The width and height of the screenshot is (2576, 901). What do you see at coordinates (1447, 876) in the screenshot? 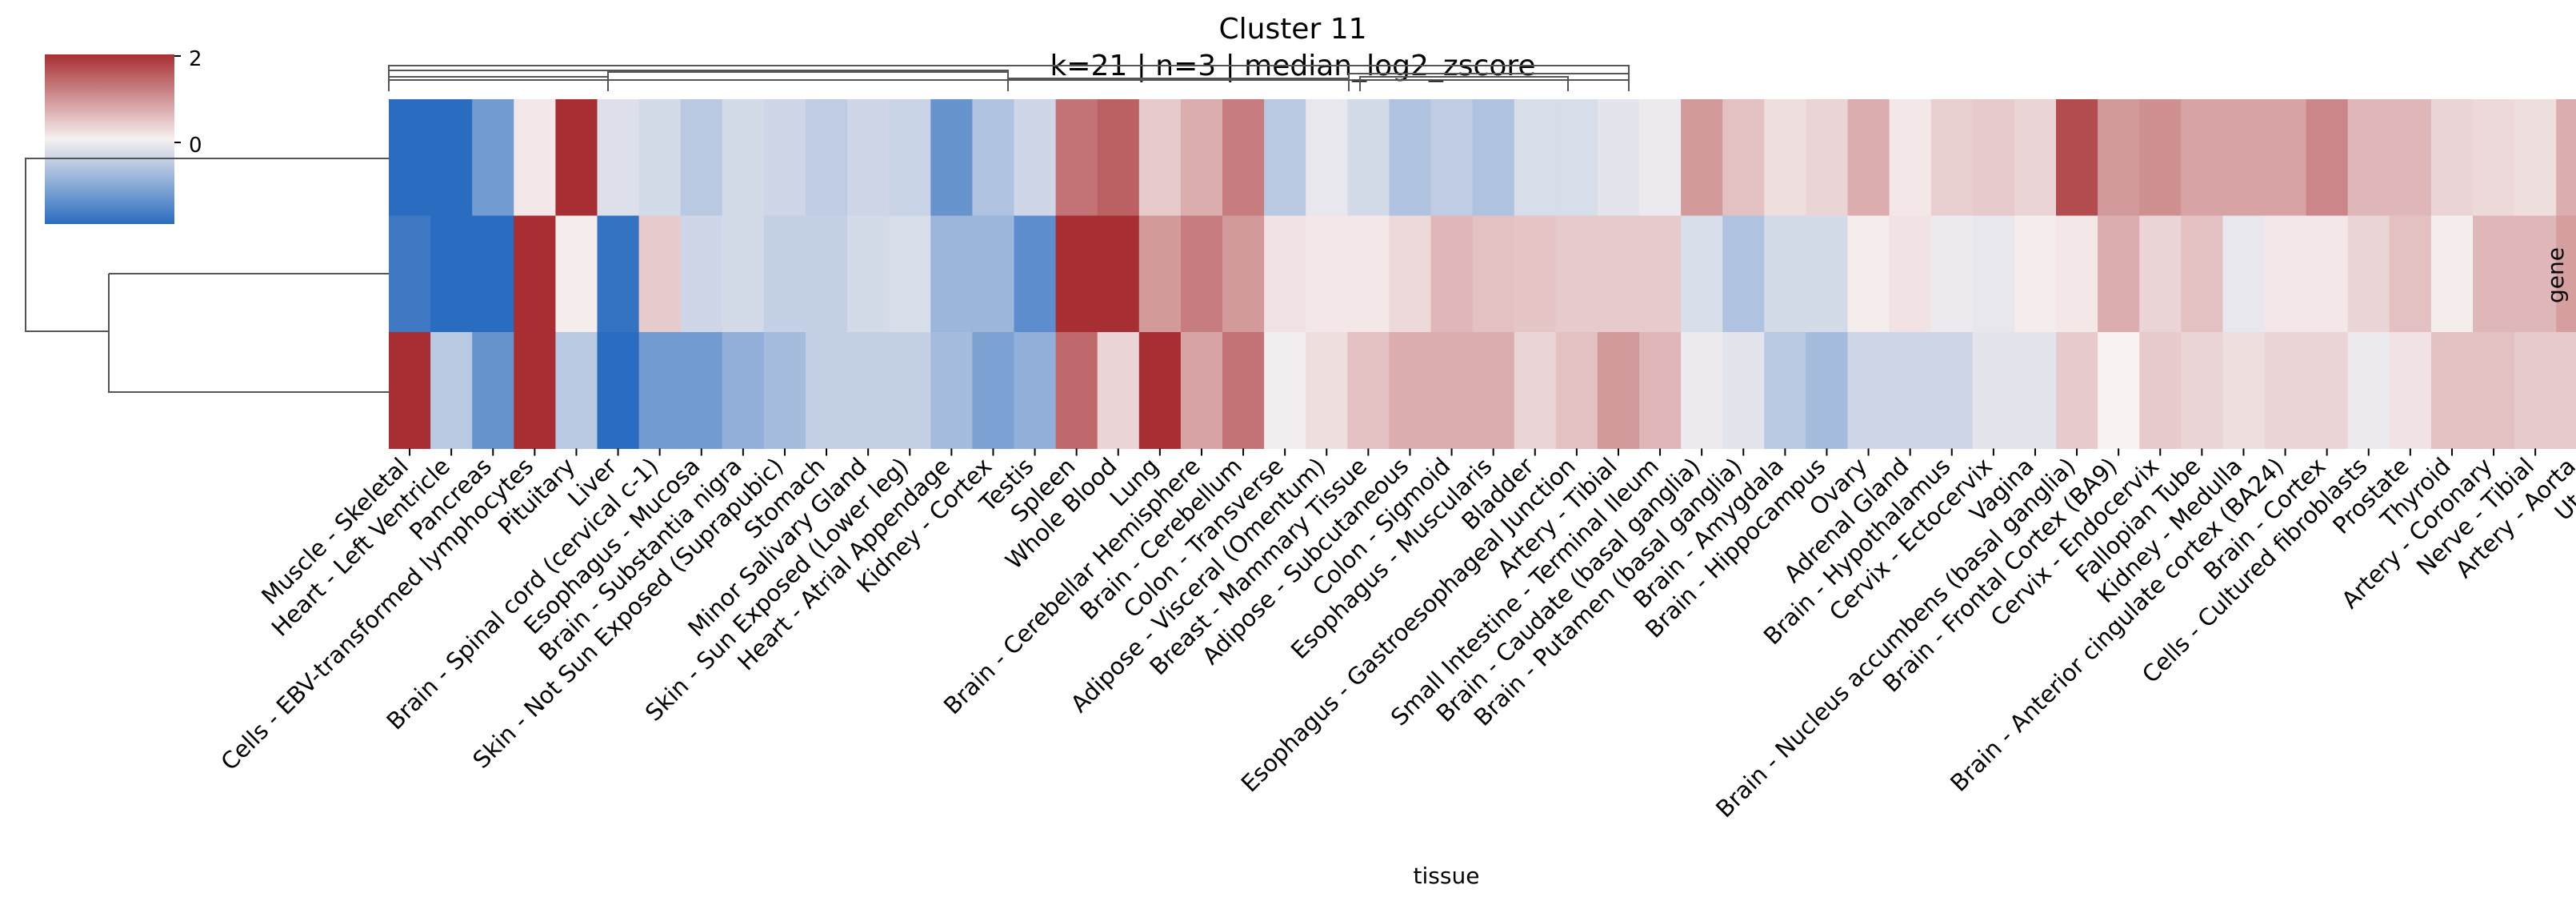
I see `x-axis-label: tissue` at bounding box center [1447, 876].